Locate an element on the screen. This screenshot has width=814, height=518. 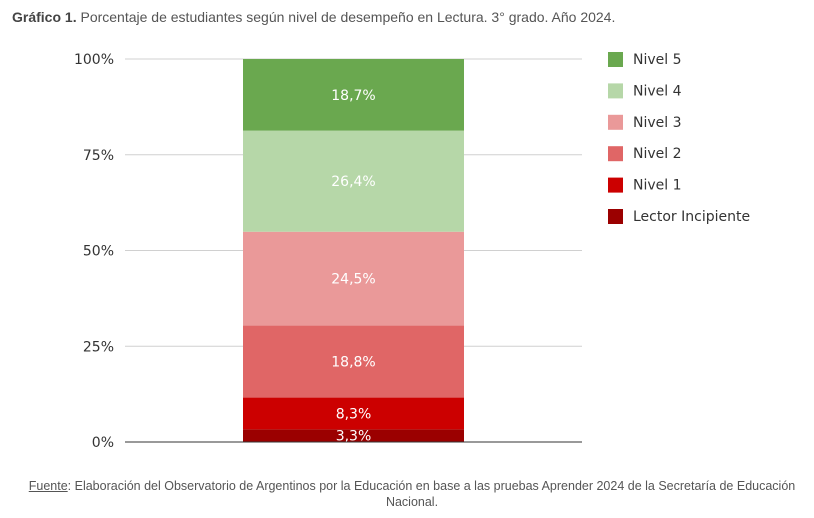
legend-label: Nivel 1 is located at coordinates (657, 186).